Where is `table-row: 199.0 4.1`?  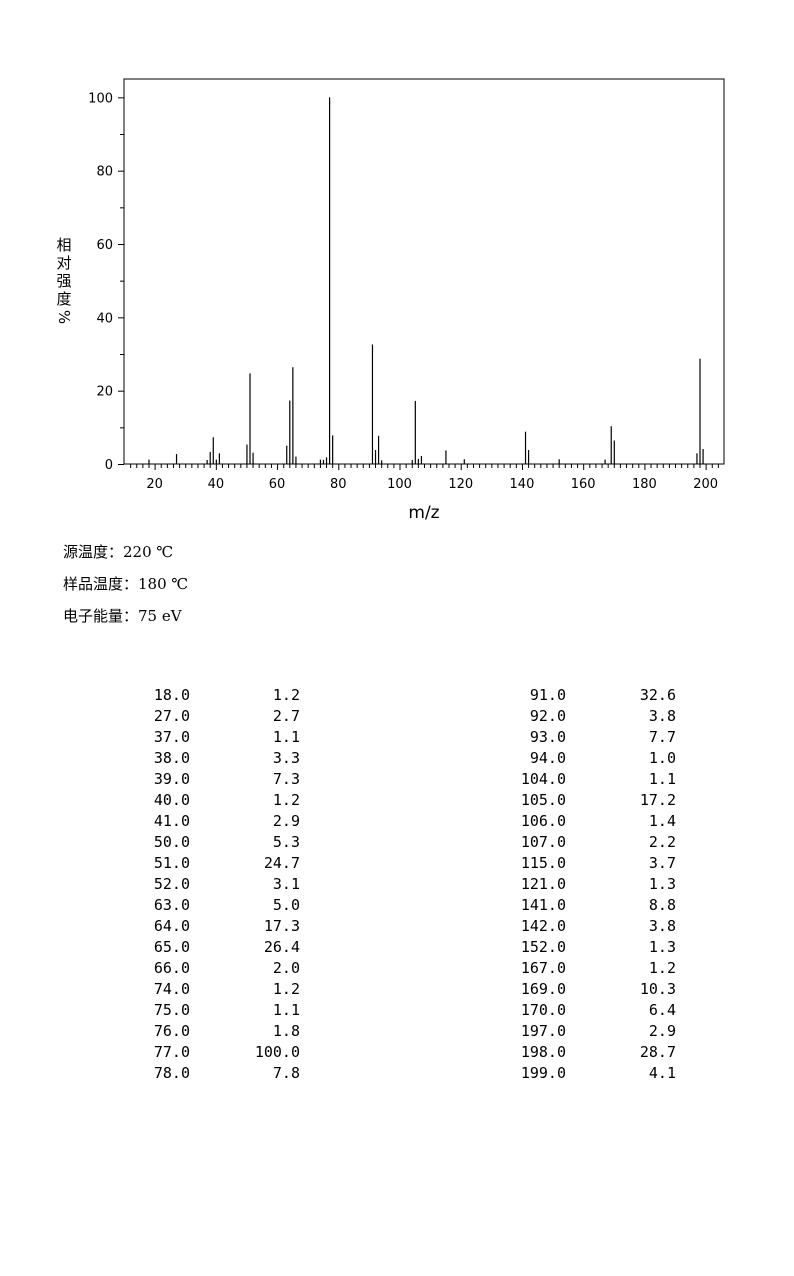 table-row: 199.0 4.1 is located at coordinates (586, 1073).